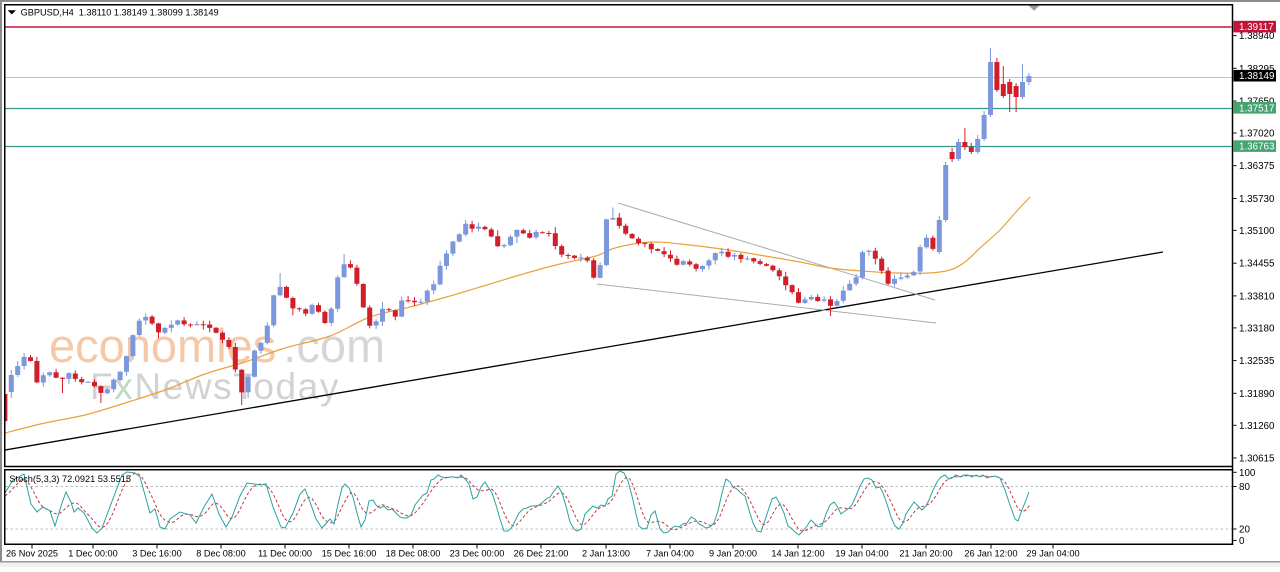 This screenshot has height=572, width=1280. What do you see at coordinates (477, 554) in the screenshot?
I see `svg-text: 23 Dec 00:00` at bounding box center [477, 554].